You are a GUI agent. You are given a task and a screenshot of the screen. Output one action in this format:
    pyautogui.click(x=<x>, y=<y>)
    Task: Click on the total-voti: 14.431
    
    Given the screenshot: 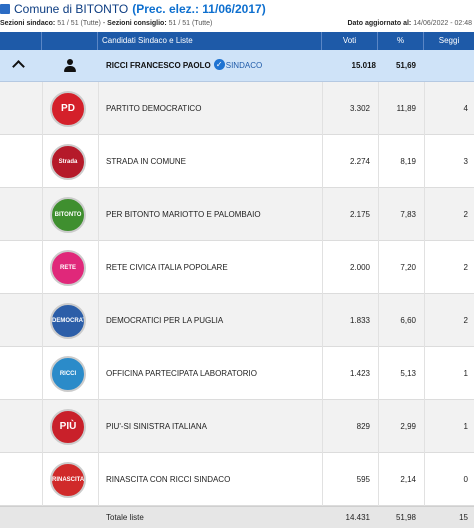 What is the action you would take?
    pyautogui.click(x=357, y=517)
    